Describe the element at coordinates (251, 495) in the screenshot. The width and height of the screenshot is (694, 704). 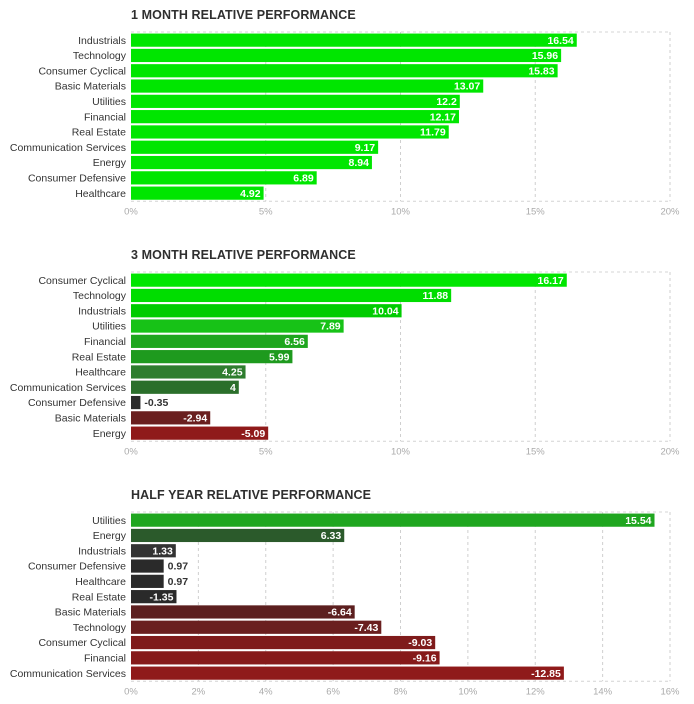
I see `chart-title: HALF YEAR RELATIVE PERFORMANCE` at that location.